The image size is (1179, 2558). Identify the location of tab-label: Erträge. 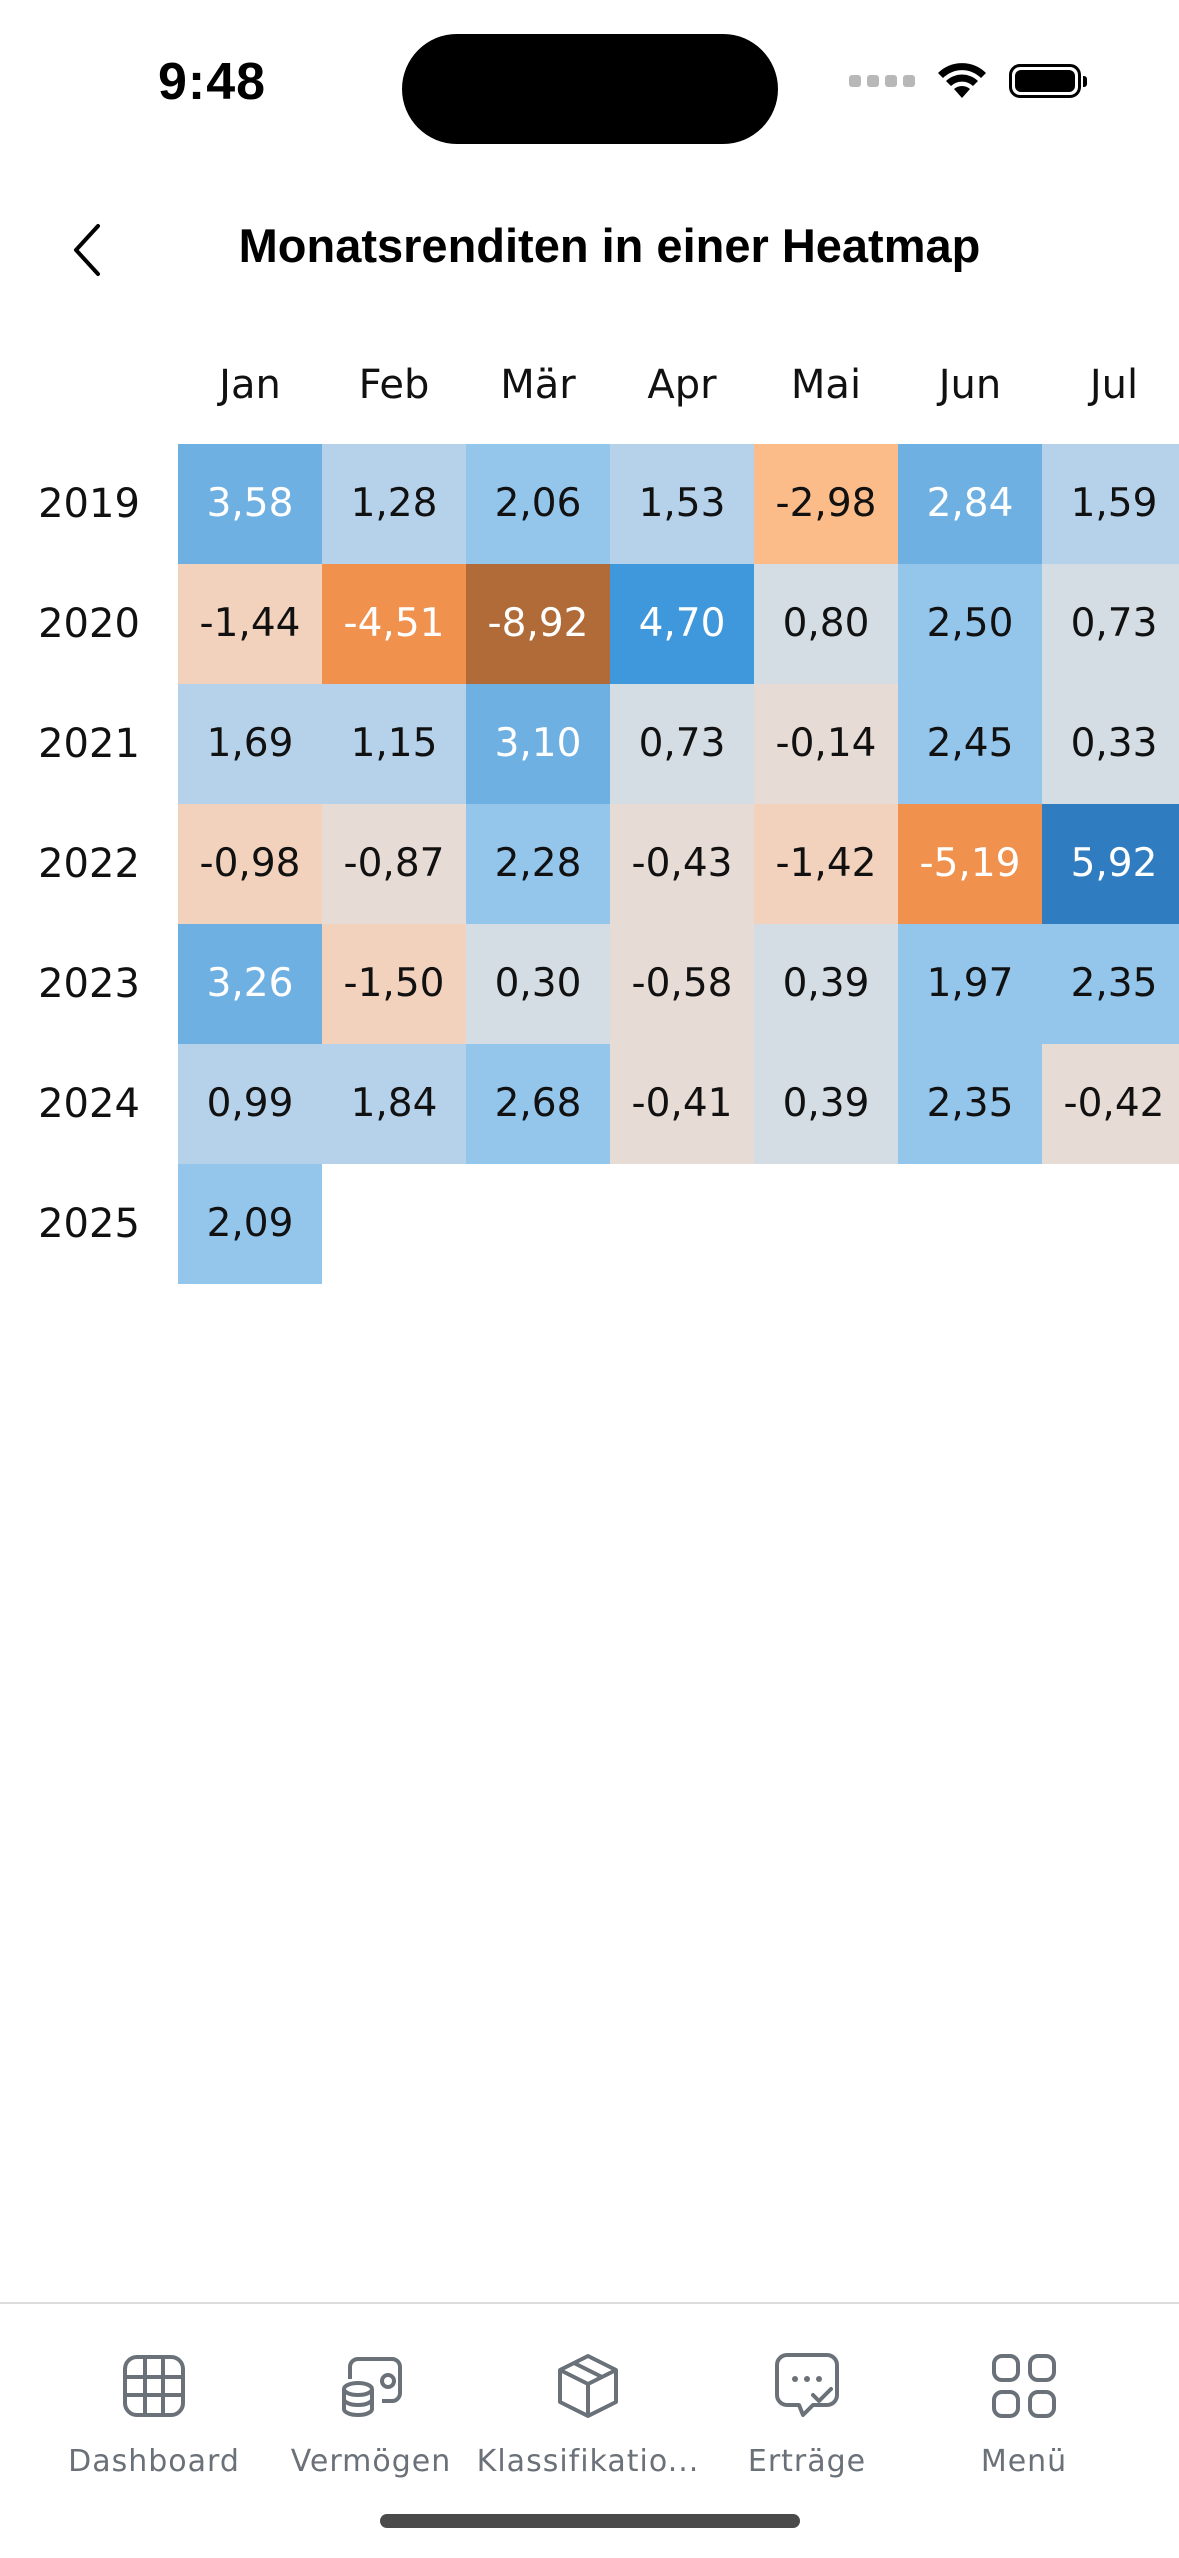
(807, 2461).